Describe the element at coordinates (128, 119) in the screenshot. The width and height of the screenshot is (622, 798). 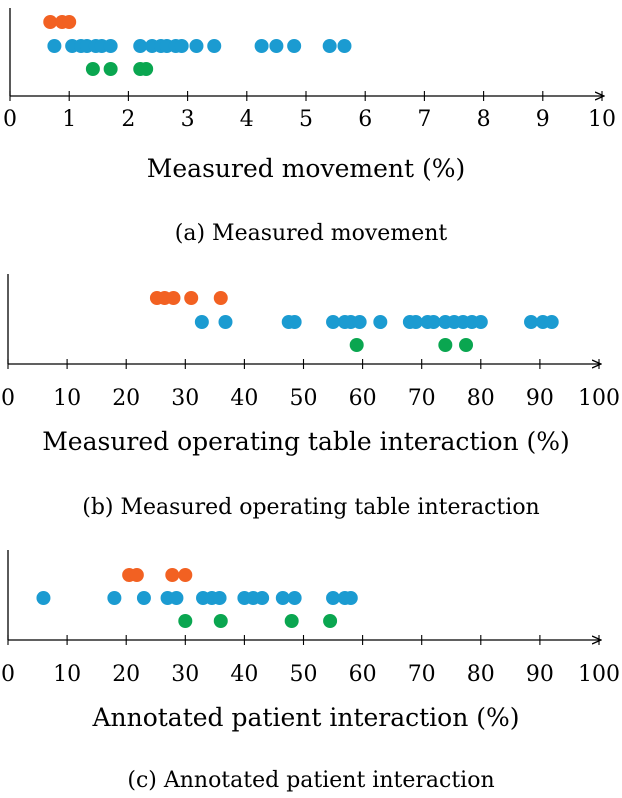
I see `x-tick-label: 2` at that location.